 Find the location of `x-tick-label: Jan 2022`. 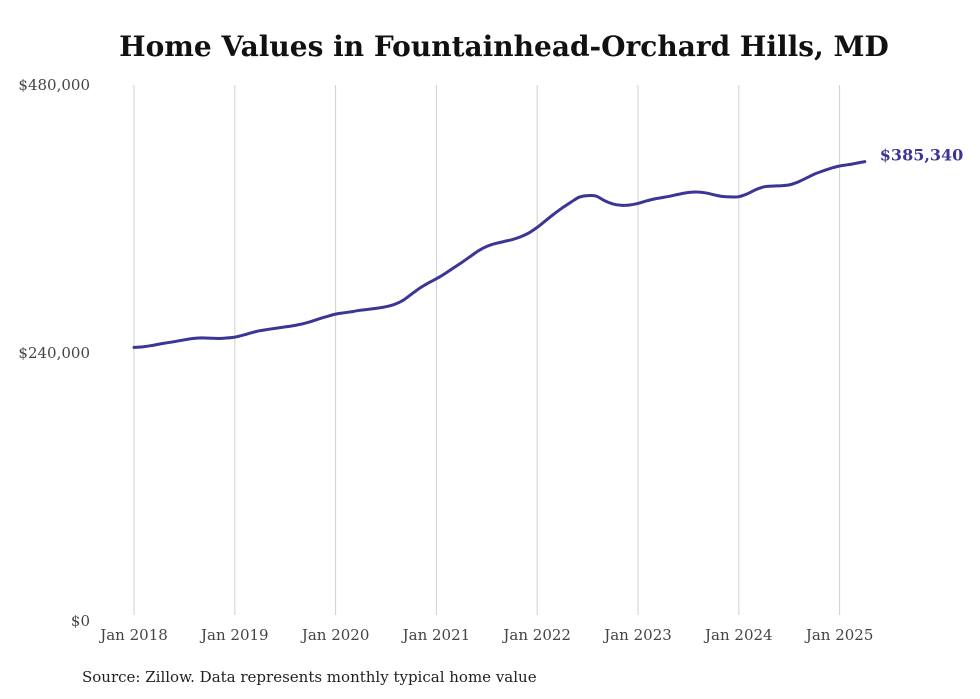

x-tick-label: Jan 2022 is located at coordinates (536, 635).